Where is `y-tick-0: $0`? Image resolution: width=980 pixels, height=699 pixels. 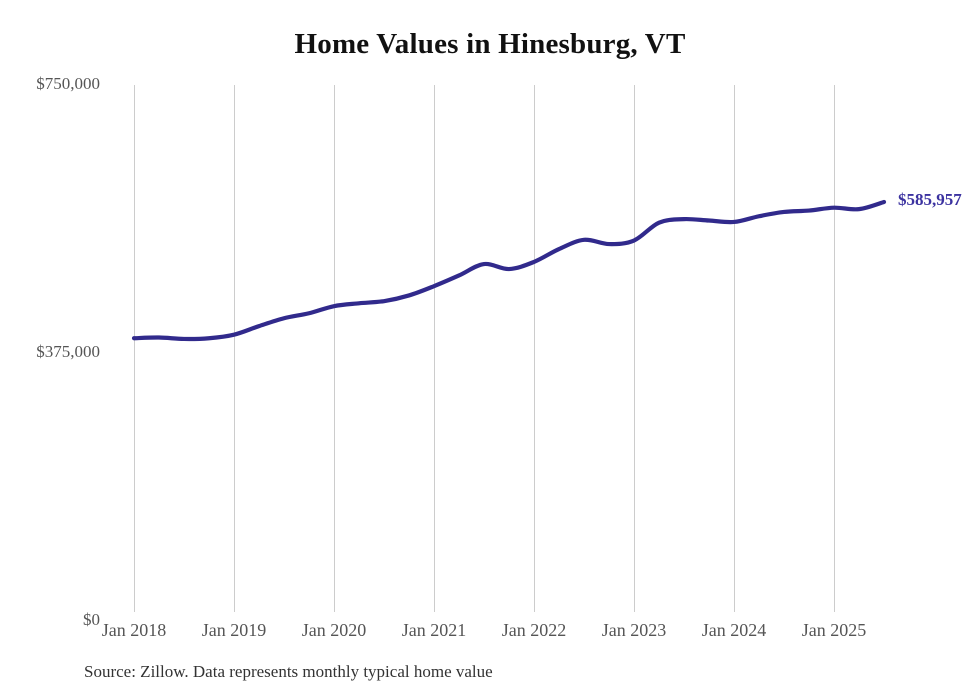
y-tick-0: $0 is located at coordinates (50, 620).